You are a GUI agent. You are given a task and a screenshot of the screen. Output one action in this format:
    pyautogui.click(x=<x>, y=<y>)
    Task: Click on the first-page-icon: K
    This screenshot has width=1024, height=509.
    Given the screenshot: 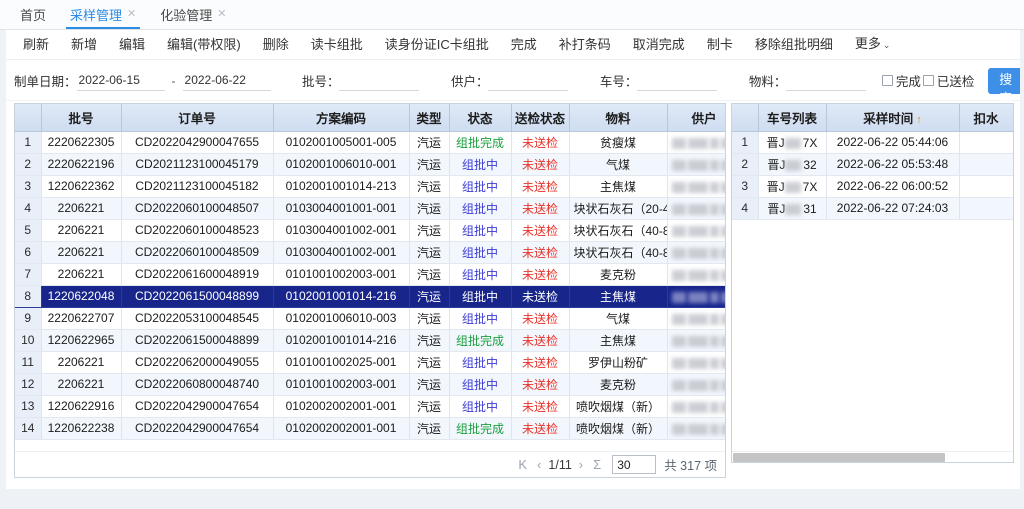 What is the action you would take?
    pyautogui.click(x=523, y=464)
    